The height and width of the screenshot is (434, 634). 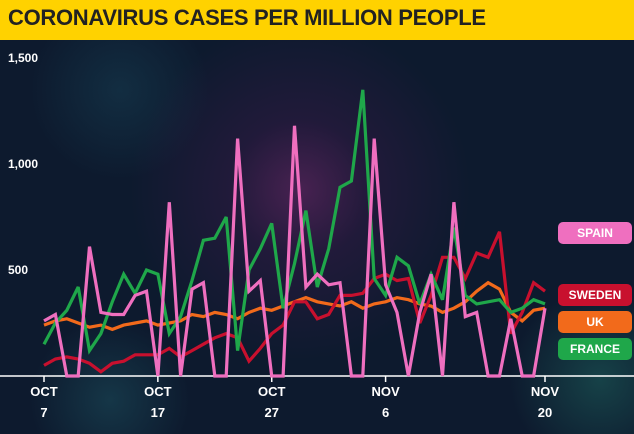 What do you see at coordinates (317, 378) in the screenshot?
I see `chart-axes` at bounding box center [317, 378].